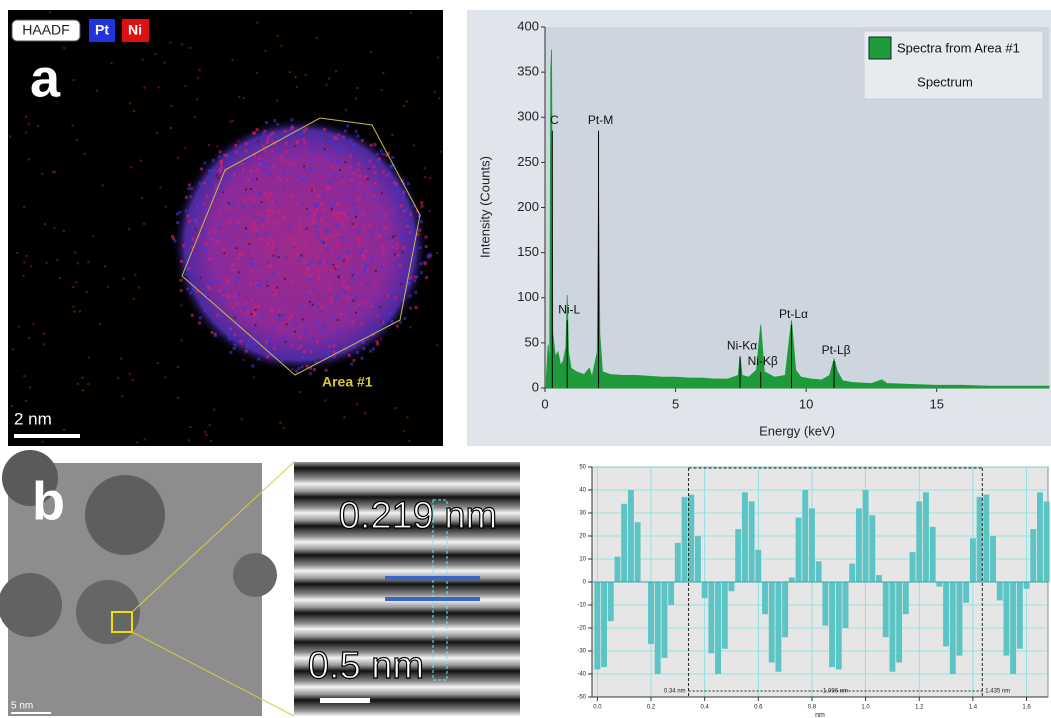 The height and width of the screenshot is (718, 1051). I want to click on y-tick-label: -20, so click(581, 629).